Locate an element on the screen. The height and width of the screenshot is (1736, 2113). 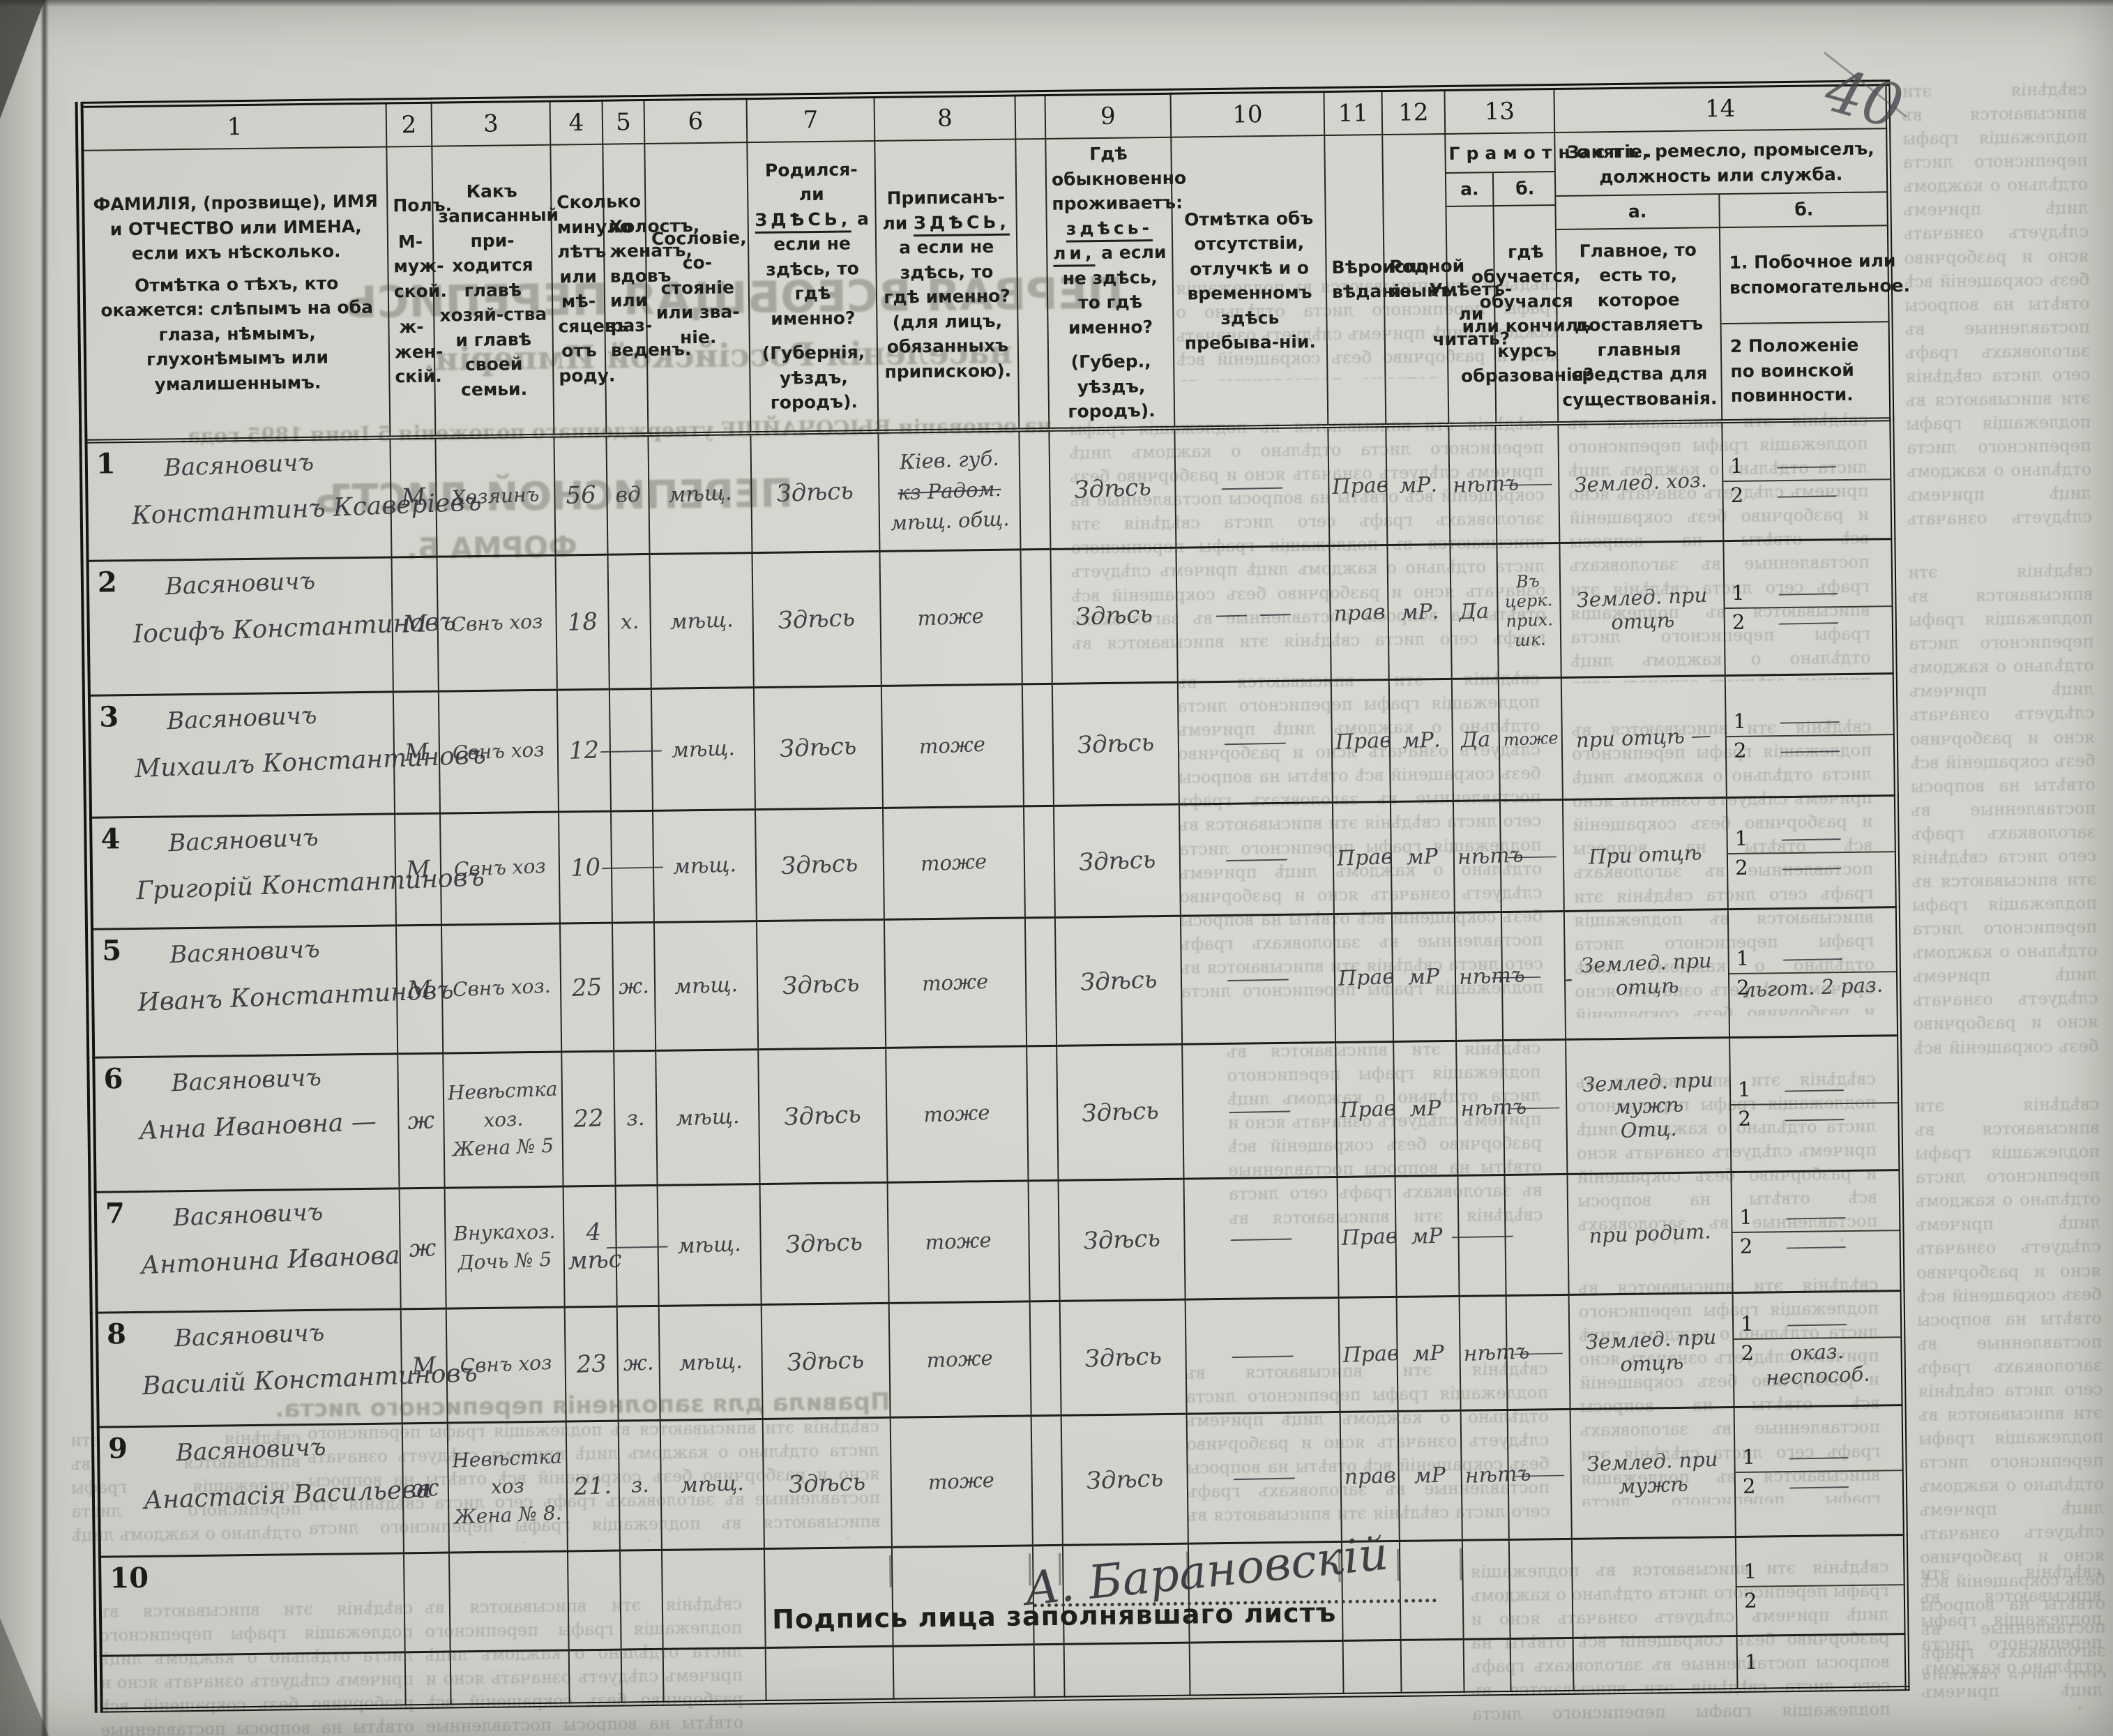
language-hw: мР. is located at coordinates (1419, 612).